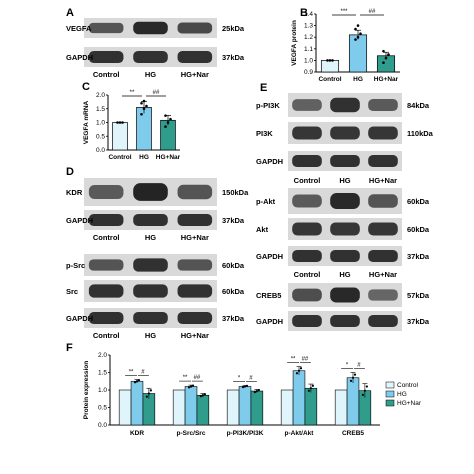 The height and width of the screenshot is (474, 474). Describe the element at coordinates (408, 385) in the screenshot. I see `legend-label: Control` at that location.